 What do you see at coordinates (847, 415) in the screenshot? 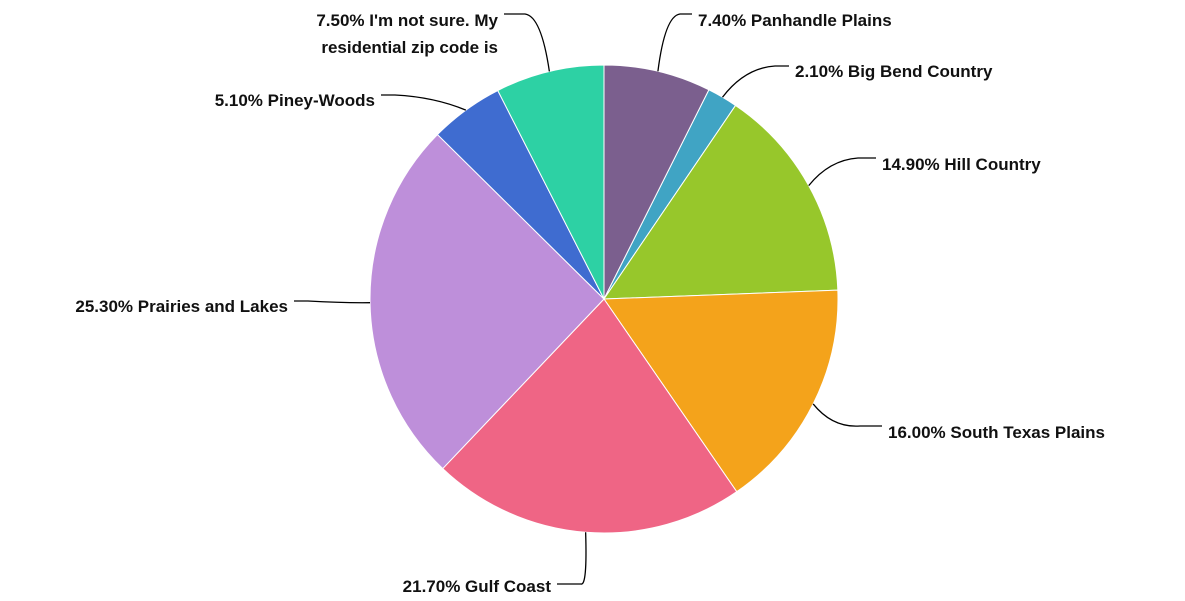
I see `leader-line-south-texas-plains` at bounding box center [847, 415].